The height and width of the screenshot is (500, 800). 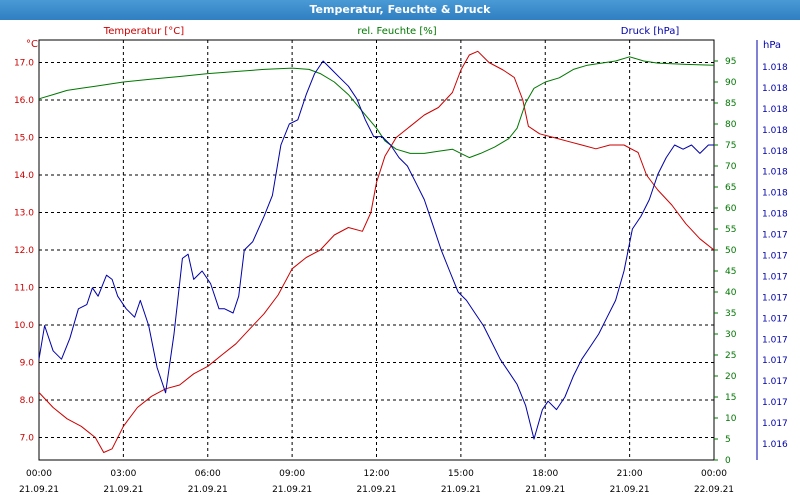 What do you see at coordinates (143, 31) in the screenshot?
I see `temperature-axis-title: Temperatur [°C]` at bounding box center [143, 31].